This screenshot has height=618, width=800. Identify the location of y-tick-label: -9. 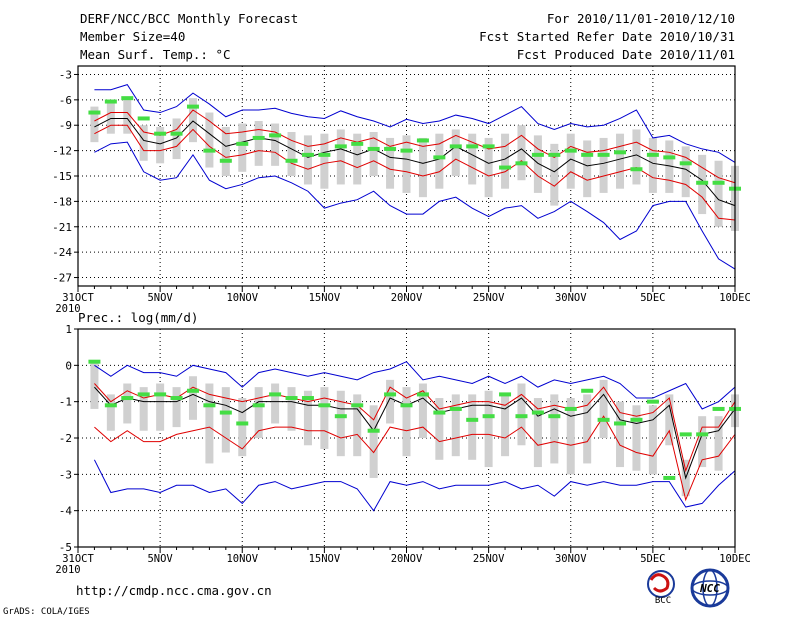
(65, 125).